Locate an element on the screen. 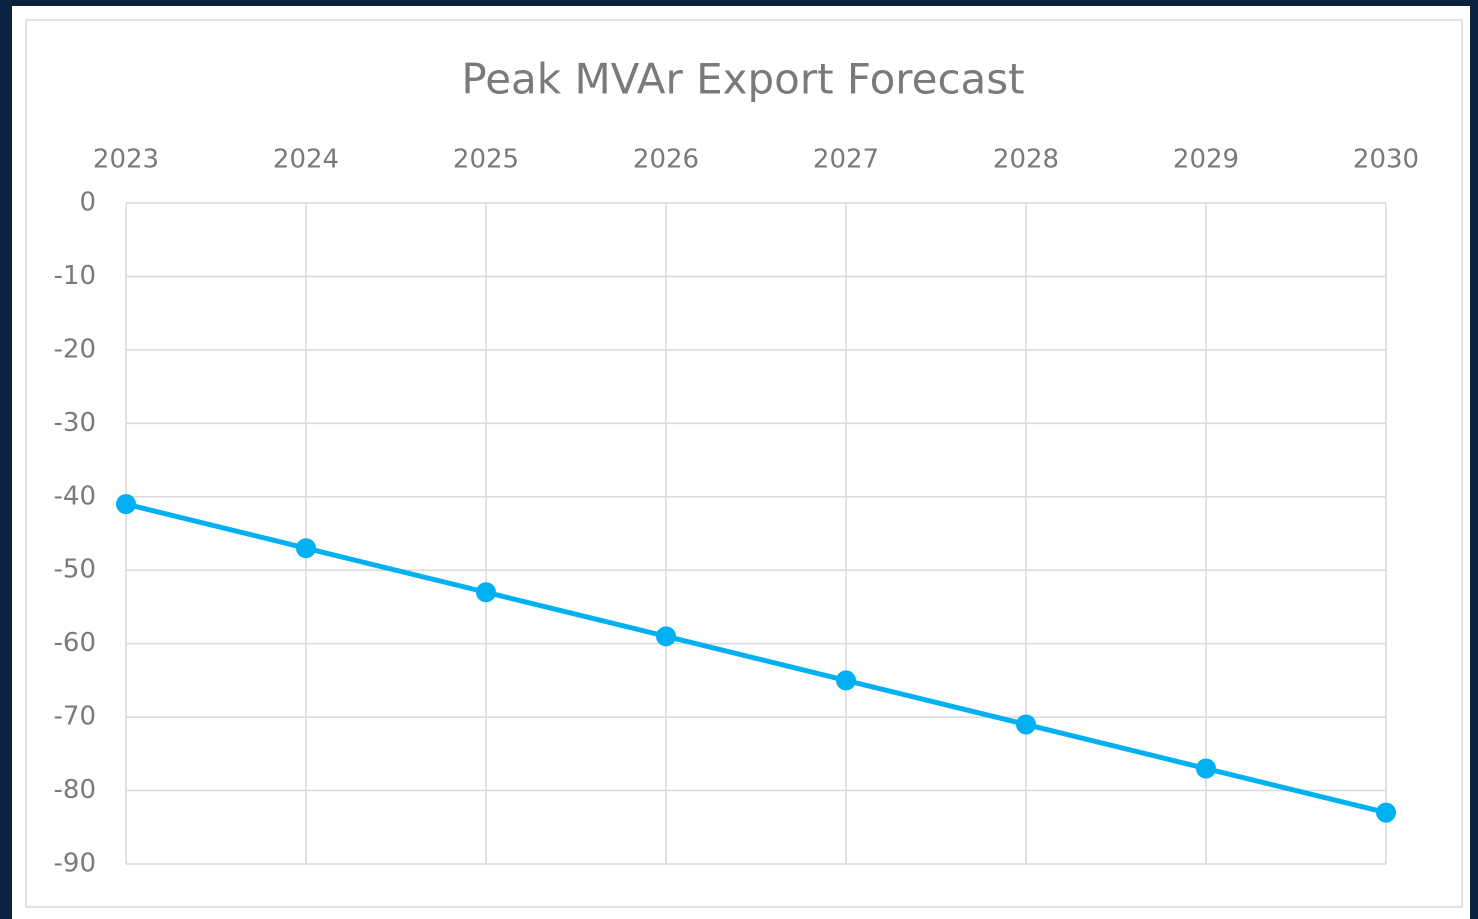 The image size is (1478, 919). x-tick-label: 2029 is located at coordinates (1206, 160).